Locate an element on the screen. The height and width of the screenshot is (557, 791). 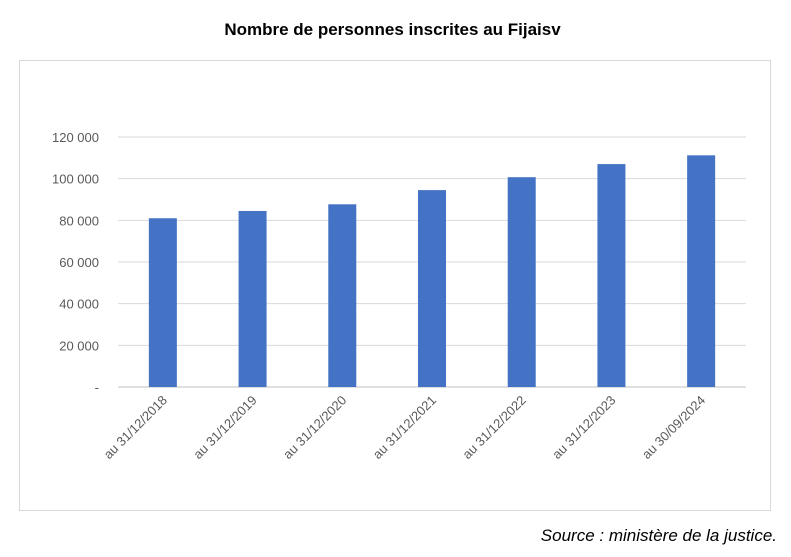
y-tick-label: 60 000 is located at coordinates (79, 262).